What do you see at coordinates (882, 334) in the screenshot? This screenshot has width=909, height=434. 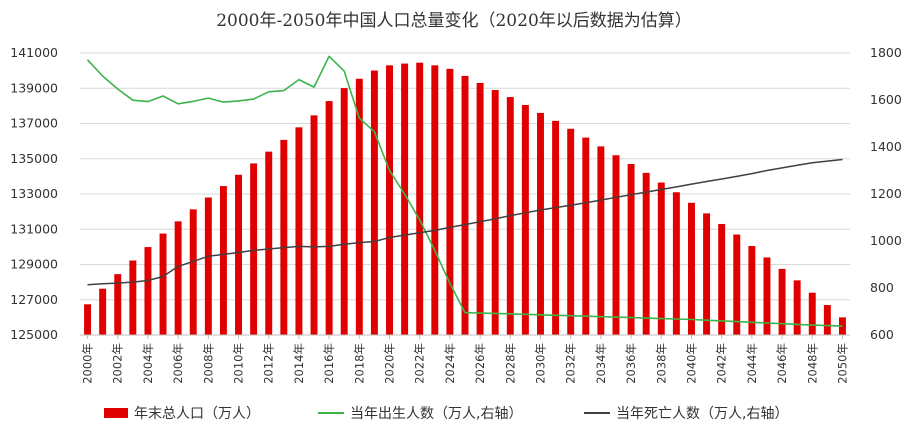 I see `right-y-tick-label: 600` at bounding box center [882, 334].